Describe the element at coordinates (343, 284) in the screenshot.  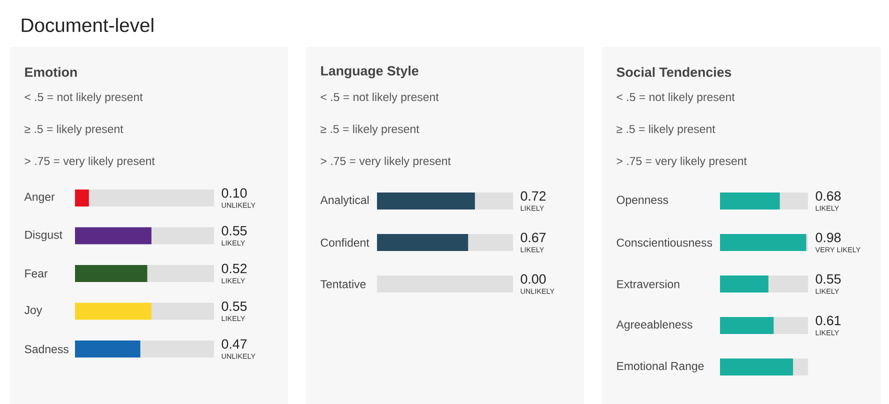
I see `y-tick-label: Tentative` at that location.